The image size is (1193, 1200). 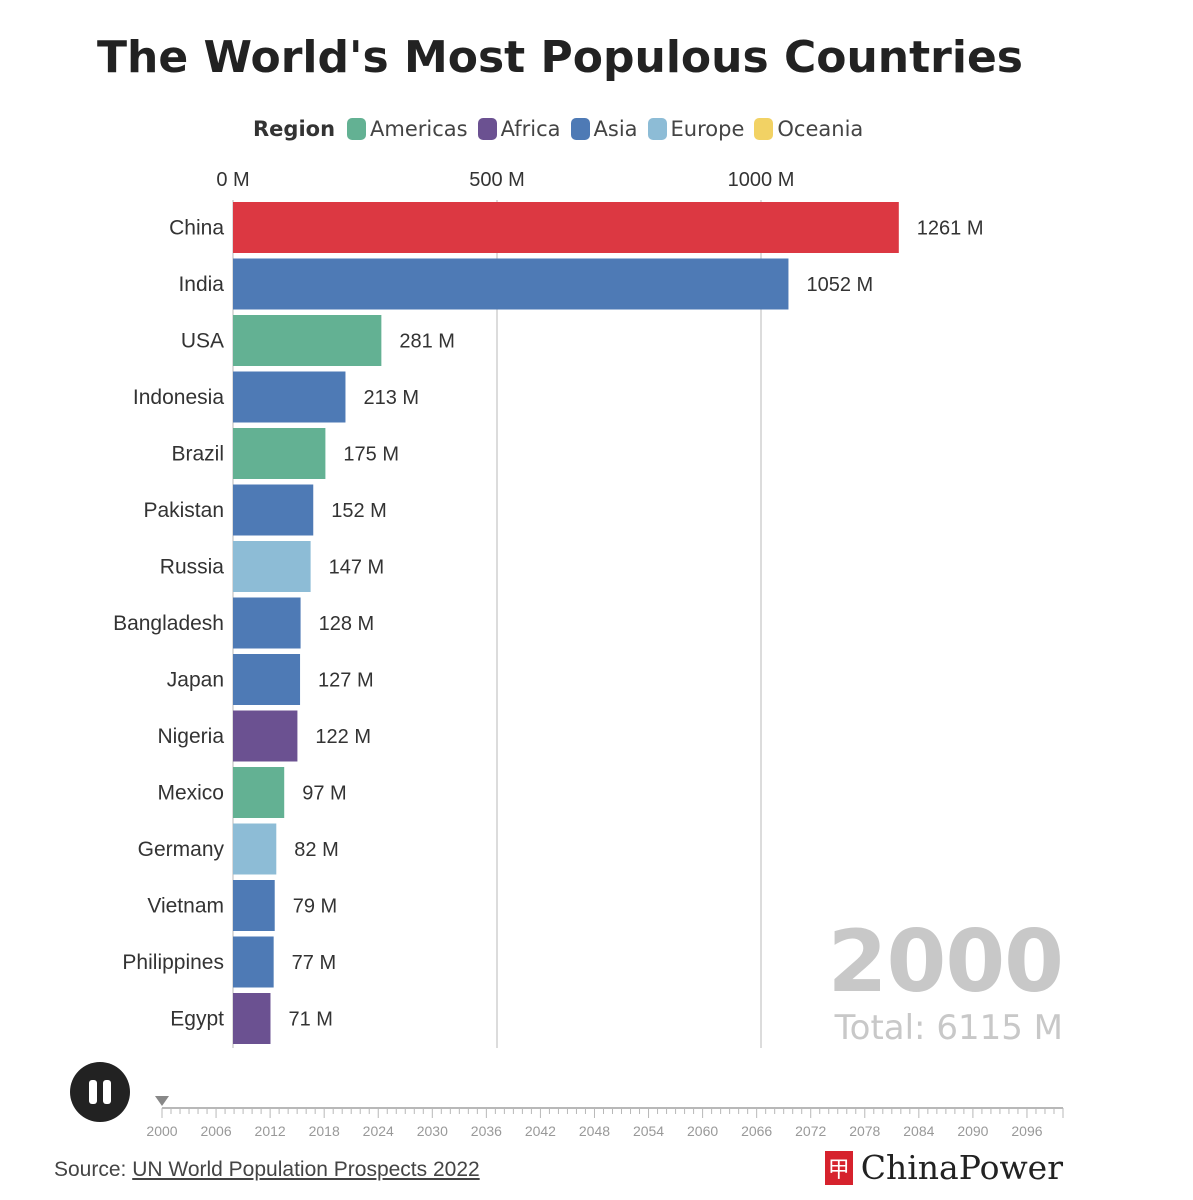 What do you see at coordinates (419, 129) in the screenshot?
I see `legend-label-americas: Americas` at bounding box center [419, 129].